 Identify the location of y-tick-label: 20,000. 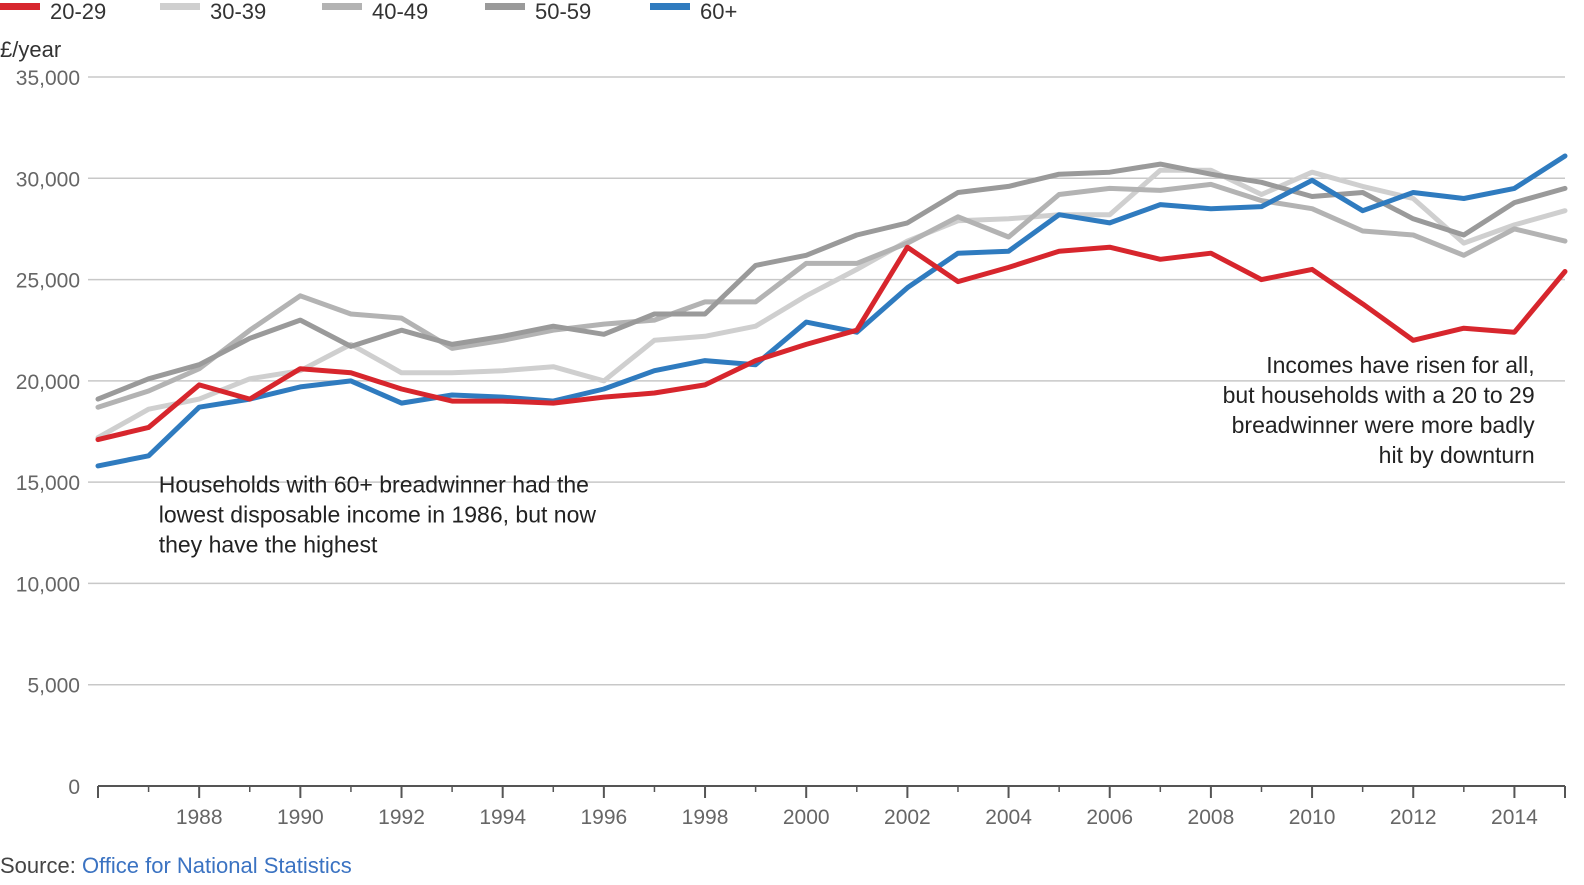
(48, 382).